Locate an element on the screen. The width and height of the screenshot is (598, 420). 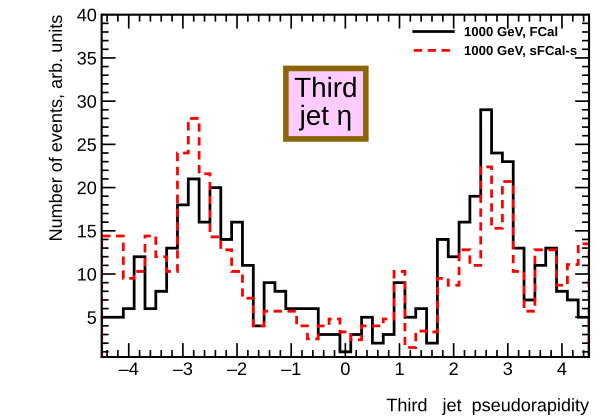
x-tick-label: 4 is located at coordinates (561, 368).